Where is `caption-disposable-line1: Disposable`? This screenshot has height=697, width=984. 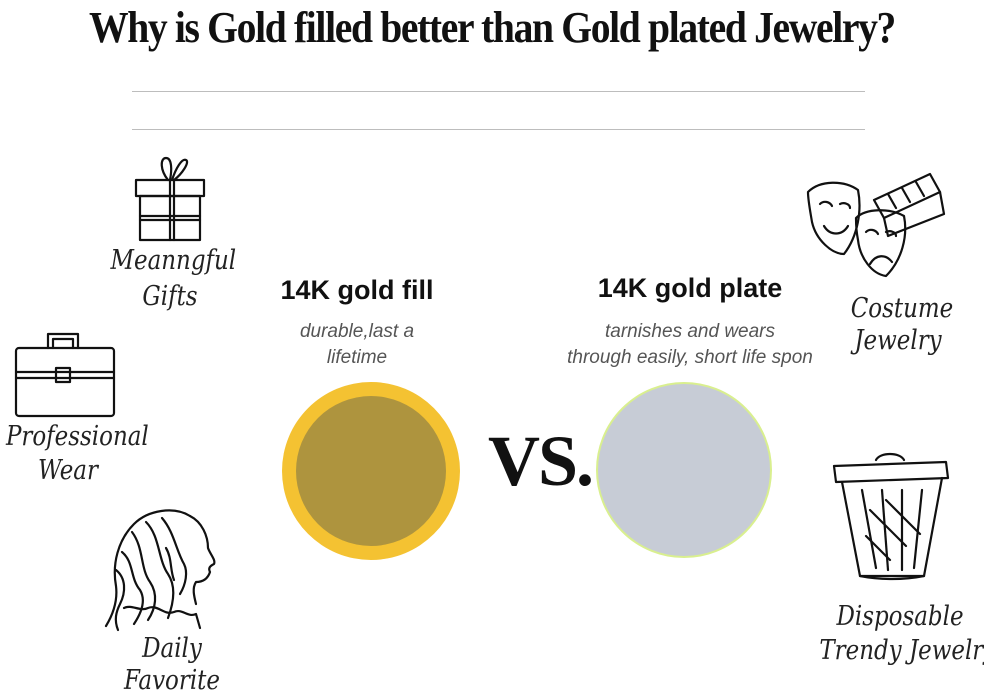 caption-disposable-line1: Disposable is located at coordinates (900, 616).